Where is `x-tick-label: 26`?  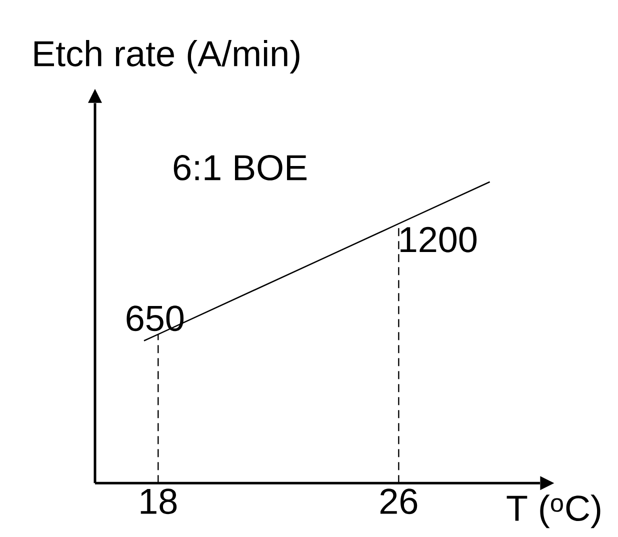
x-tick-label: 26 is located at coordinates (399, 501).